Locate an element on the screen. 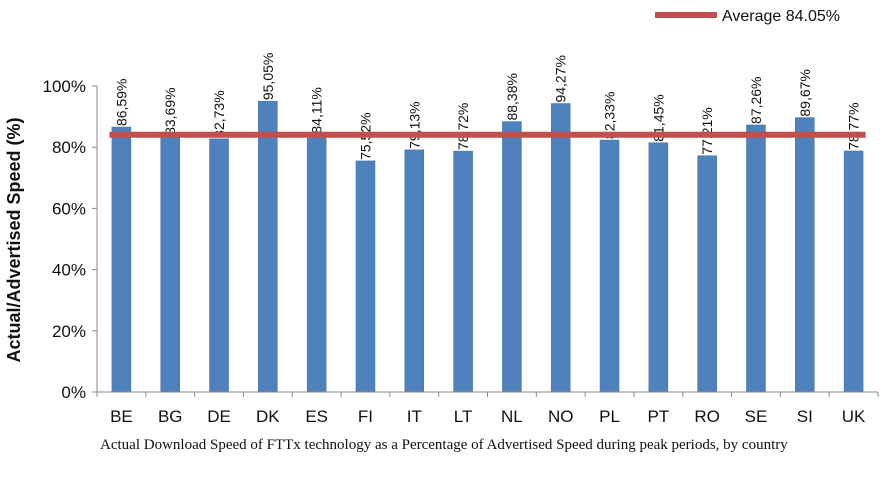 The width and height of the screenshot is (885, 486). x-tick-label-se: SE is located at coordinates (756, 416).